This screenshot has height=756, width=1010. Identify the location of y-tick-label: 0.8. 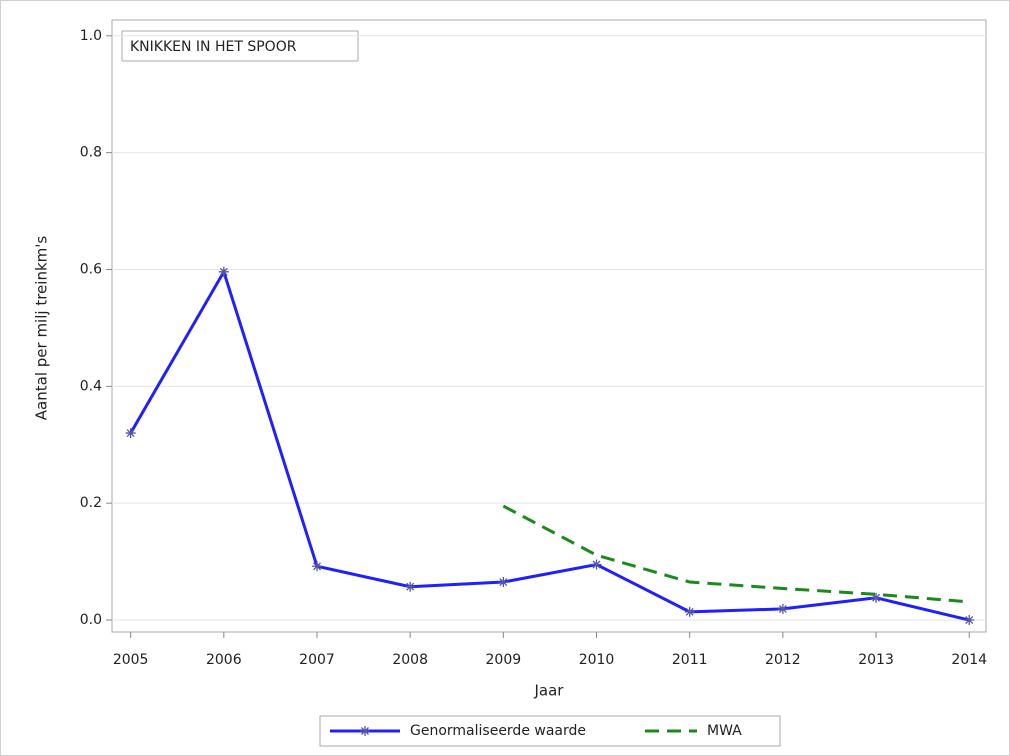
(91, 153).